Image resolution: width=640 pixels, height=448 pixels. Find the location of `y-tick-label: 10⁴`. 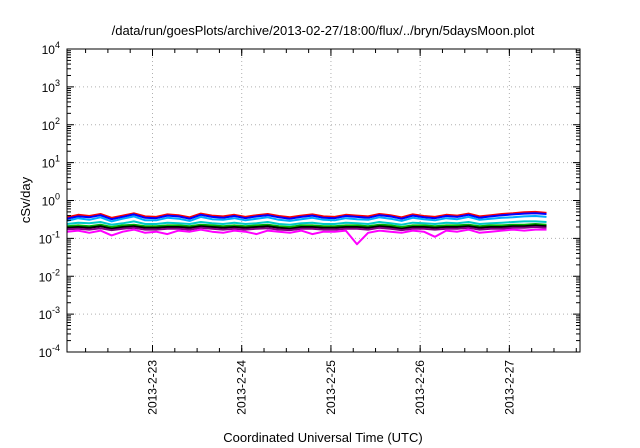

y-tick-label: 10⁴ is located at coordinates (51, 48).